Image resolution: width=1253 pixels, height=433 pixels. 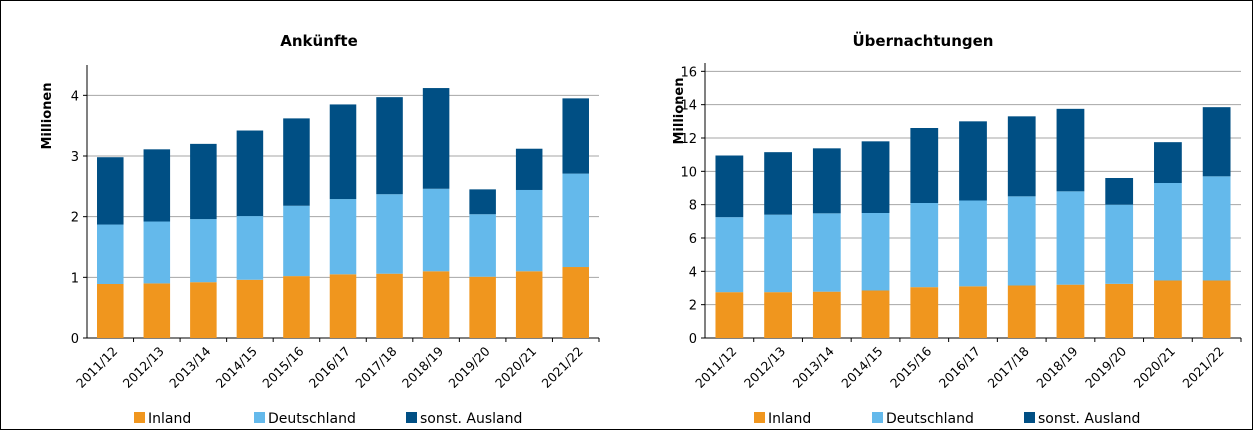 I want to click on y-tick-label: 2, so click(x=693, y=306).